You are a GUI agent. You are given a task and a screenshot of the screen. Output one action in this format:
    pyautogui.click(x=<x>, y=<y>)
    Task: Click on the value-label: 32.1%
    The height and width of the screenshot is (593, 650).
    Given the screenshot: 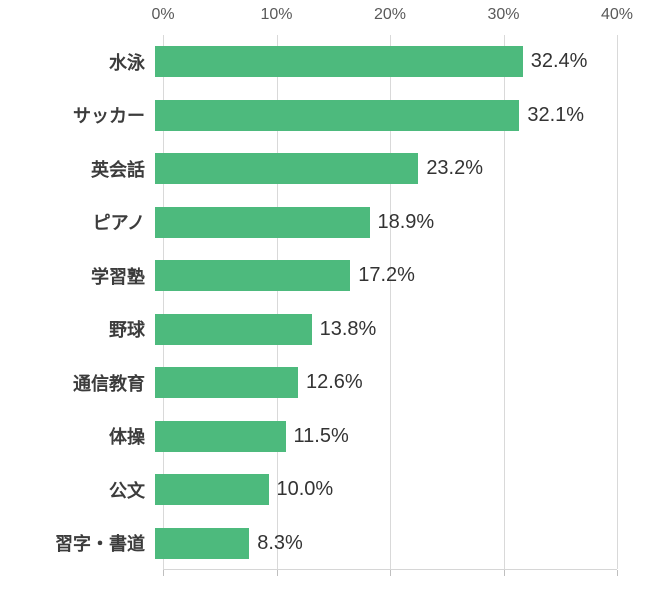 What is the action you would take?
    pyautogui.click(x=556, y=114)
    